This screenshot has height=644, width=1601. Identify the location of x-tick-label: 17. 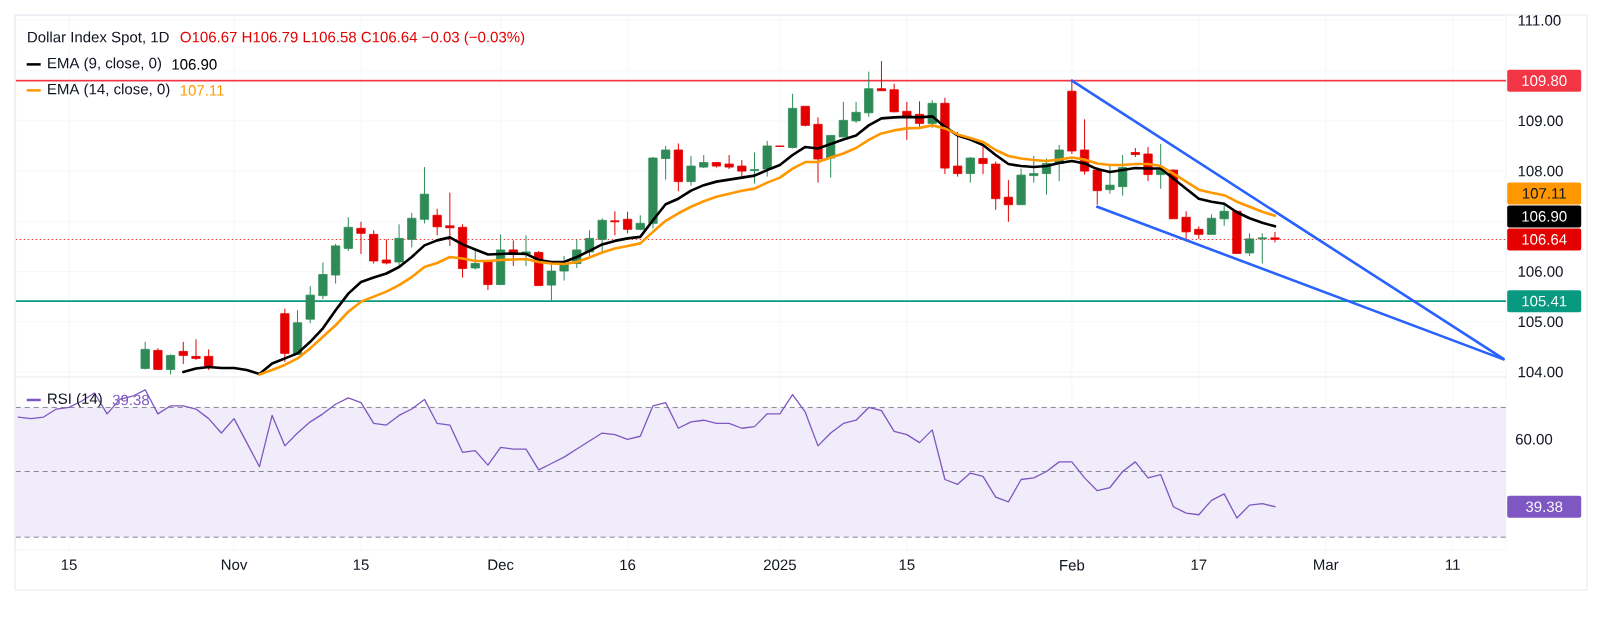
(1199, 564).